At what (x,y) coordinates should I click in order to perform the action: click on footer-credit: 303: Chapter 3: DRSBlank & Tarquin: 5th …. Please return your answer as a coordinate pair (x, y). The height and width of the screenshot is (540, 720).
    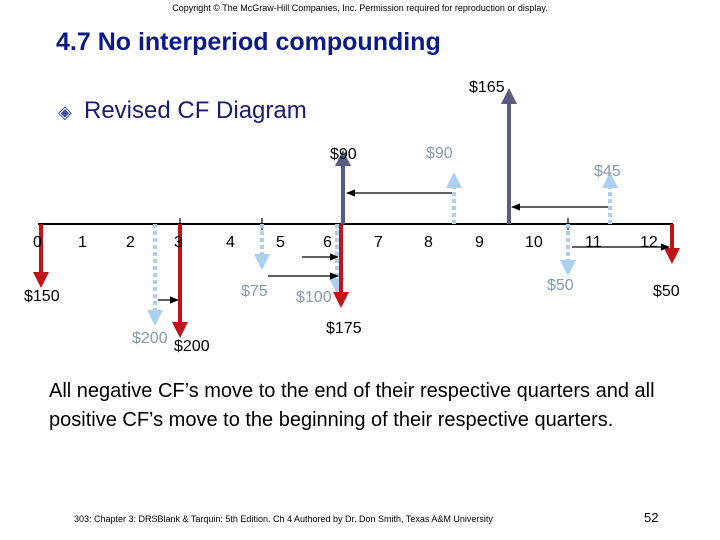
    Looking at the image, I should click on (283, 519).